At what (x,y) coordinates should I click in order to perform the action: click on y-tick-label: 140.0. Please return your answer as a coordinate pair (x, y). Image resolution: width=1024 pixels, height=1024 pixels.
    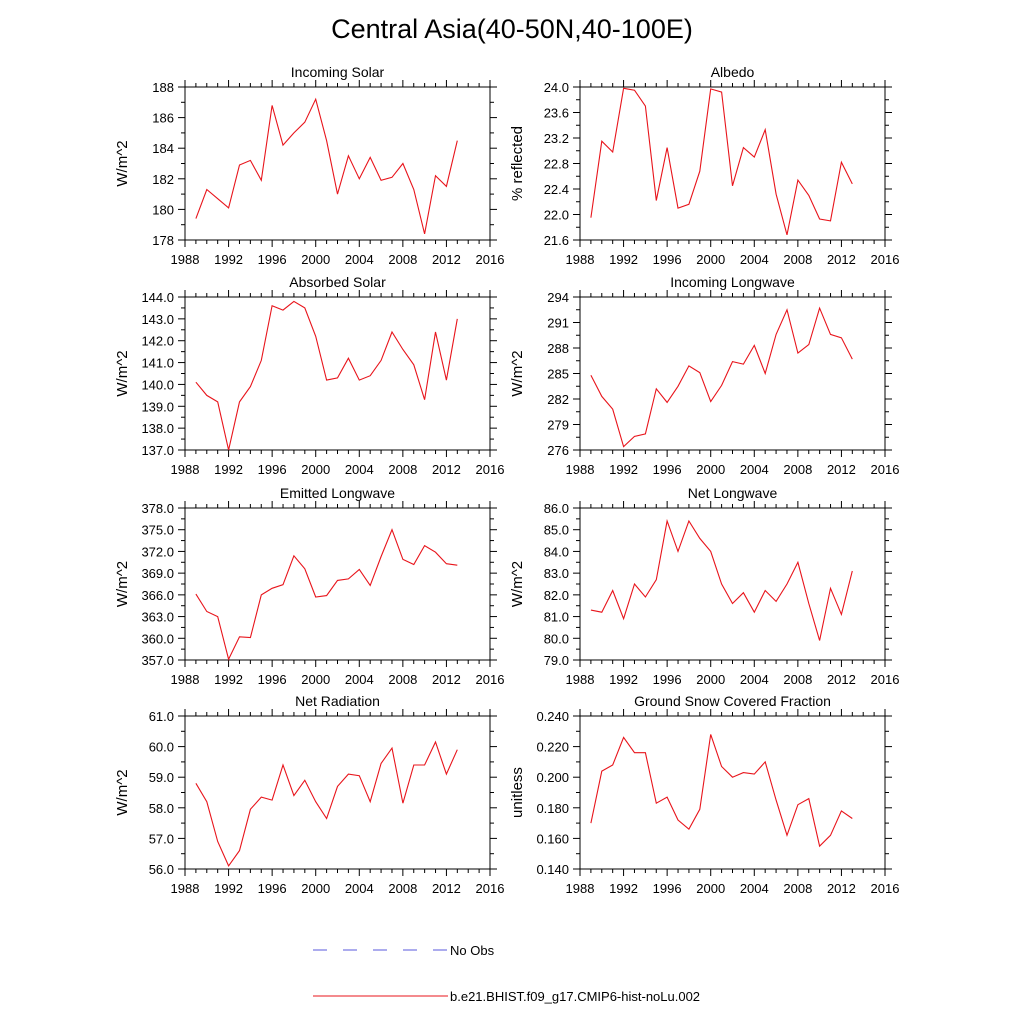
    Looking at the image, I should click on (157, 384).